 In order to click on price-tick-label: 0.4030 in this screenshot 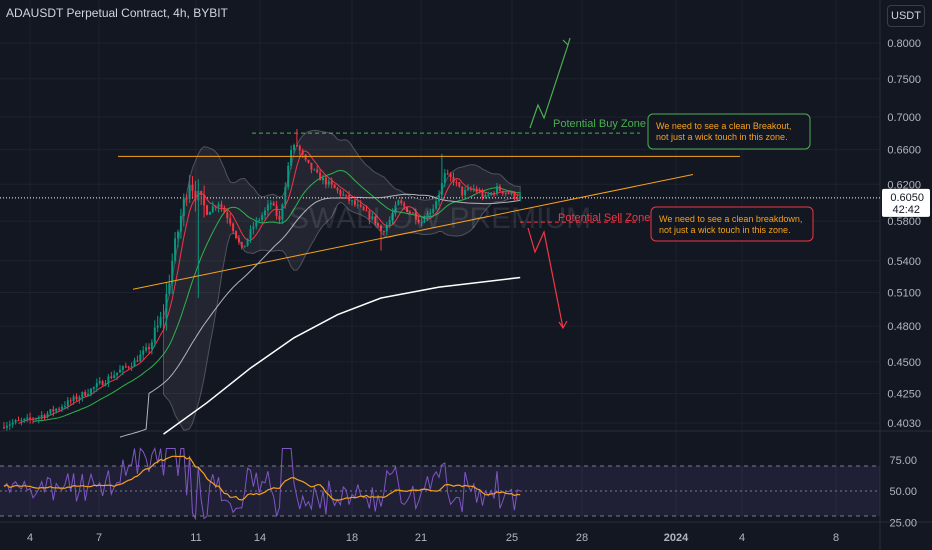, I will do `click(904, 424)`.